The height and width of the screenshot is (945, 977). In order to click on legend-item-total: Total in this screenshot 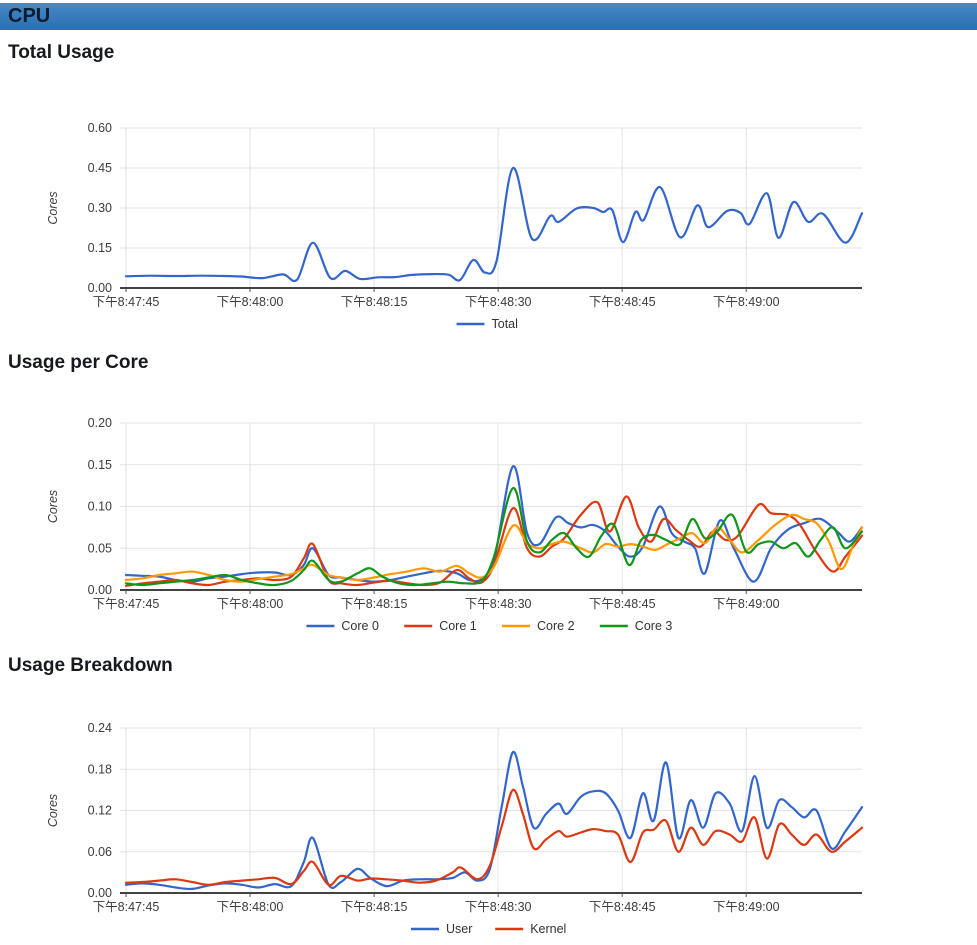, I will do `click(487, 324)`.